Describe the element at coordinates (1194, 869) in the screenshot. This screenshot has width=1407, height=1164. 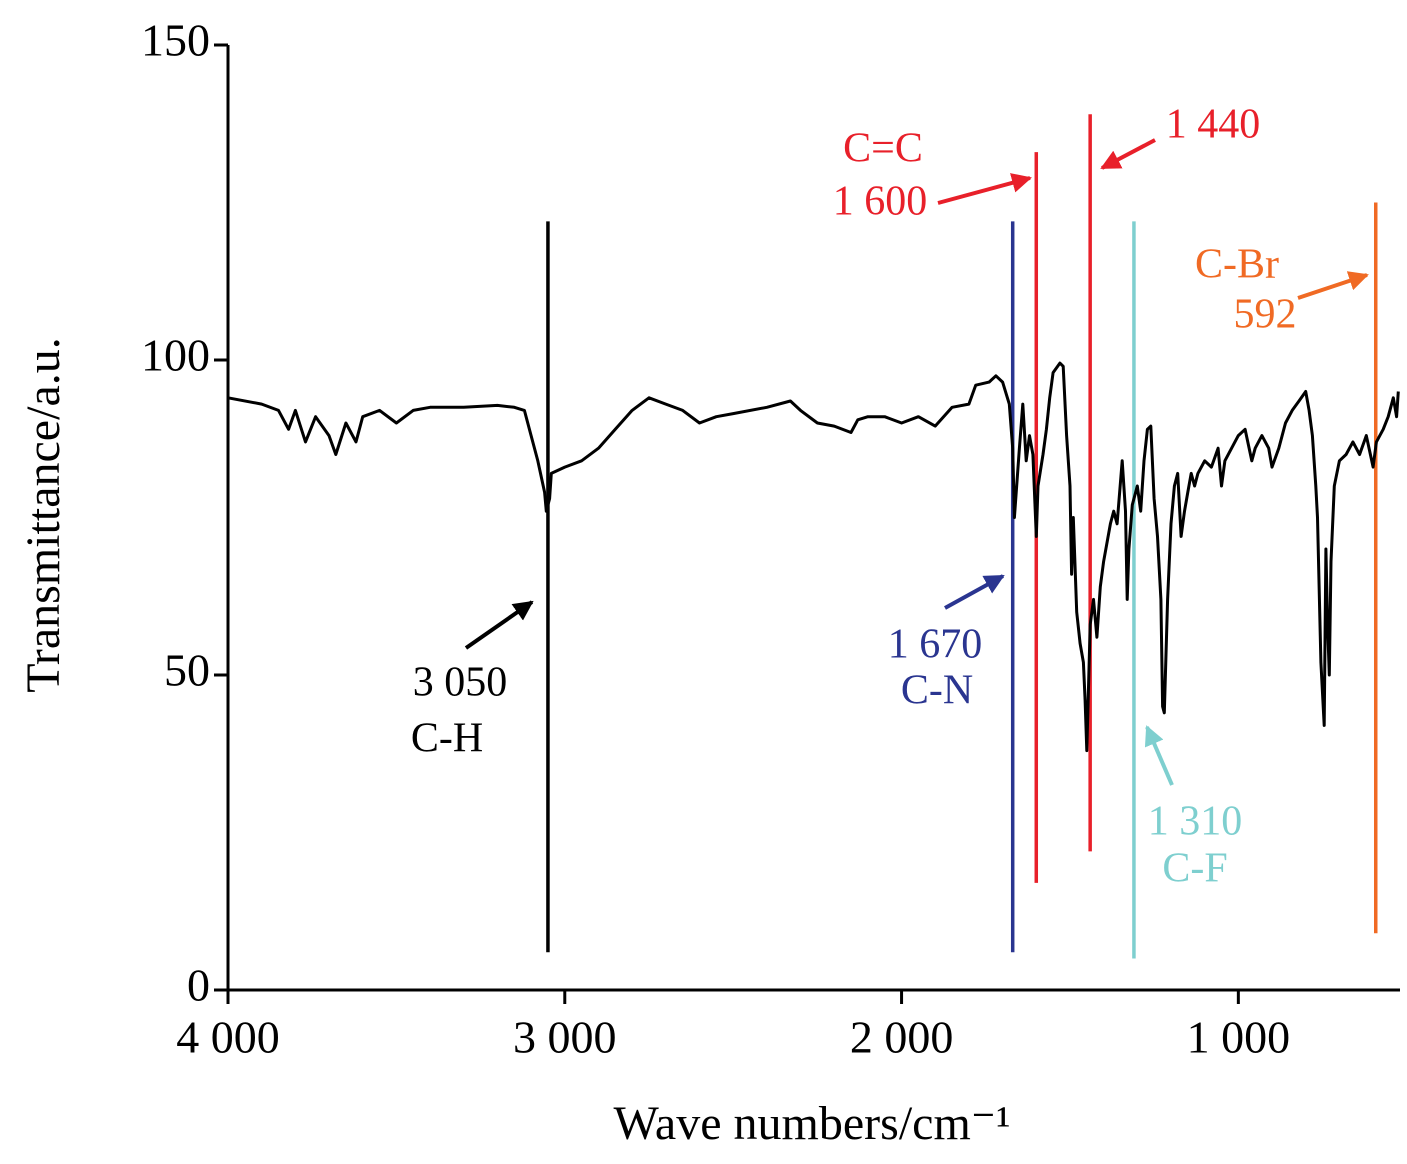
I see `annotation-group: C-F` at that location.